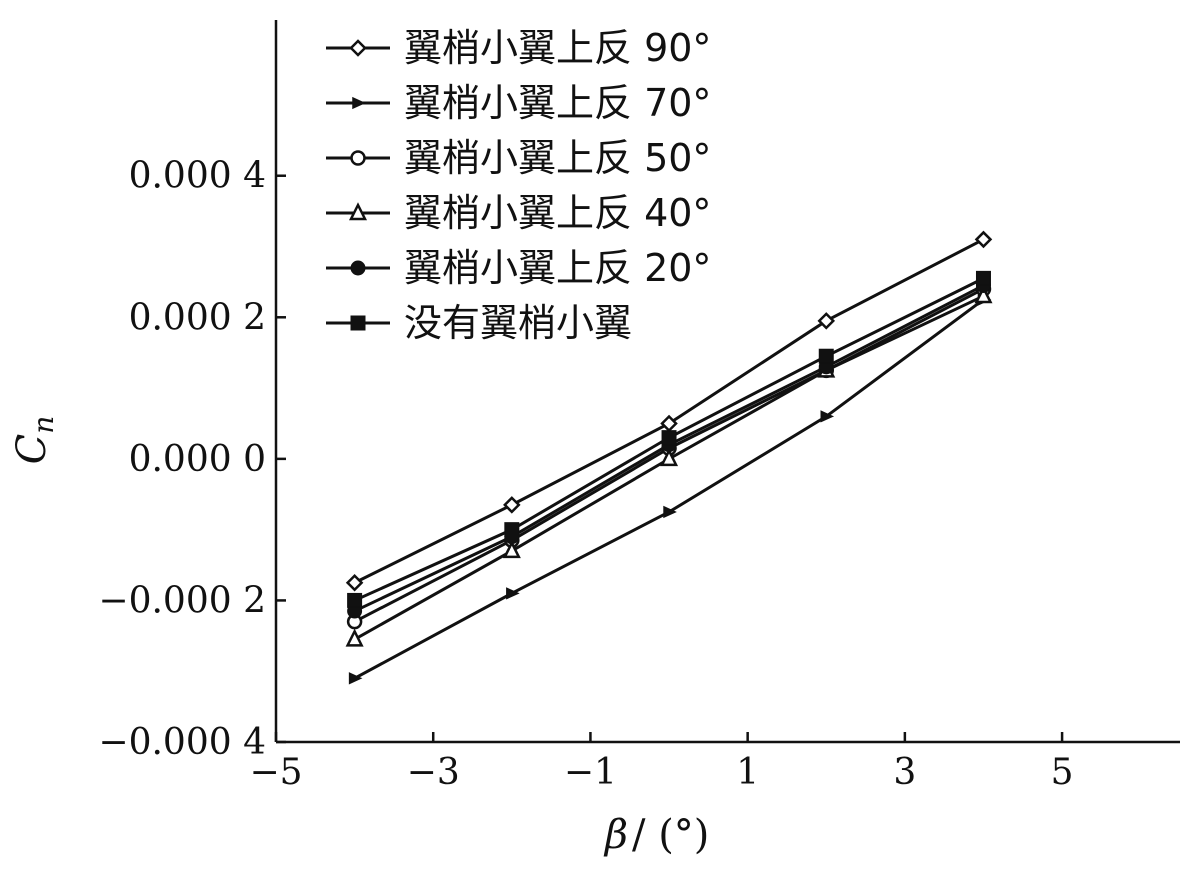 Image resolution: width=1200 pixels, height=887 pixels. Describe the element at coordinates (557, 158) in the screenshot. I see `legend-label: 翼梢小翼上反 50°` at that location.